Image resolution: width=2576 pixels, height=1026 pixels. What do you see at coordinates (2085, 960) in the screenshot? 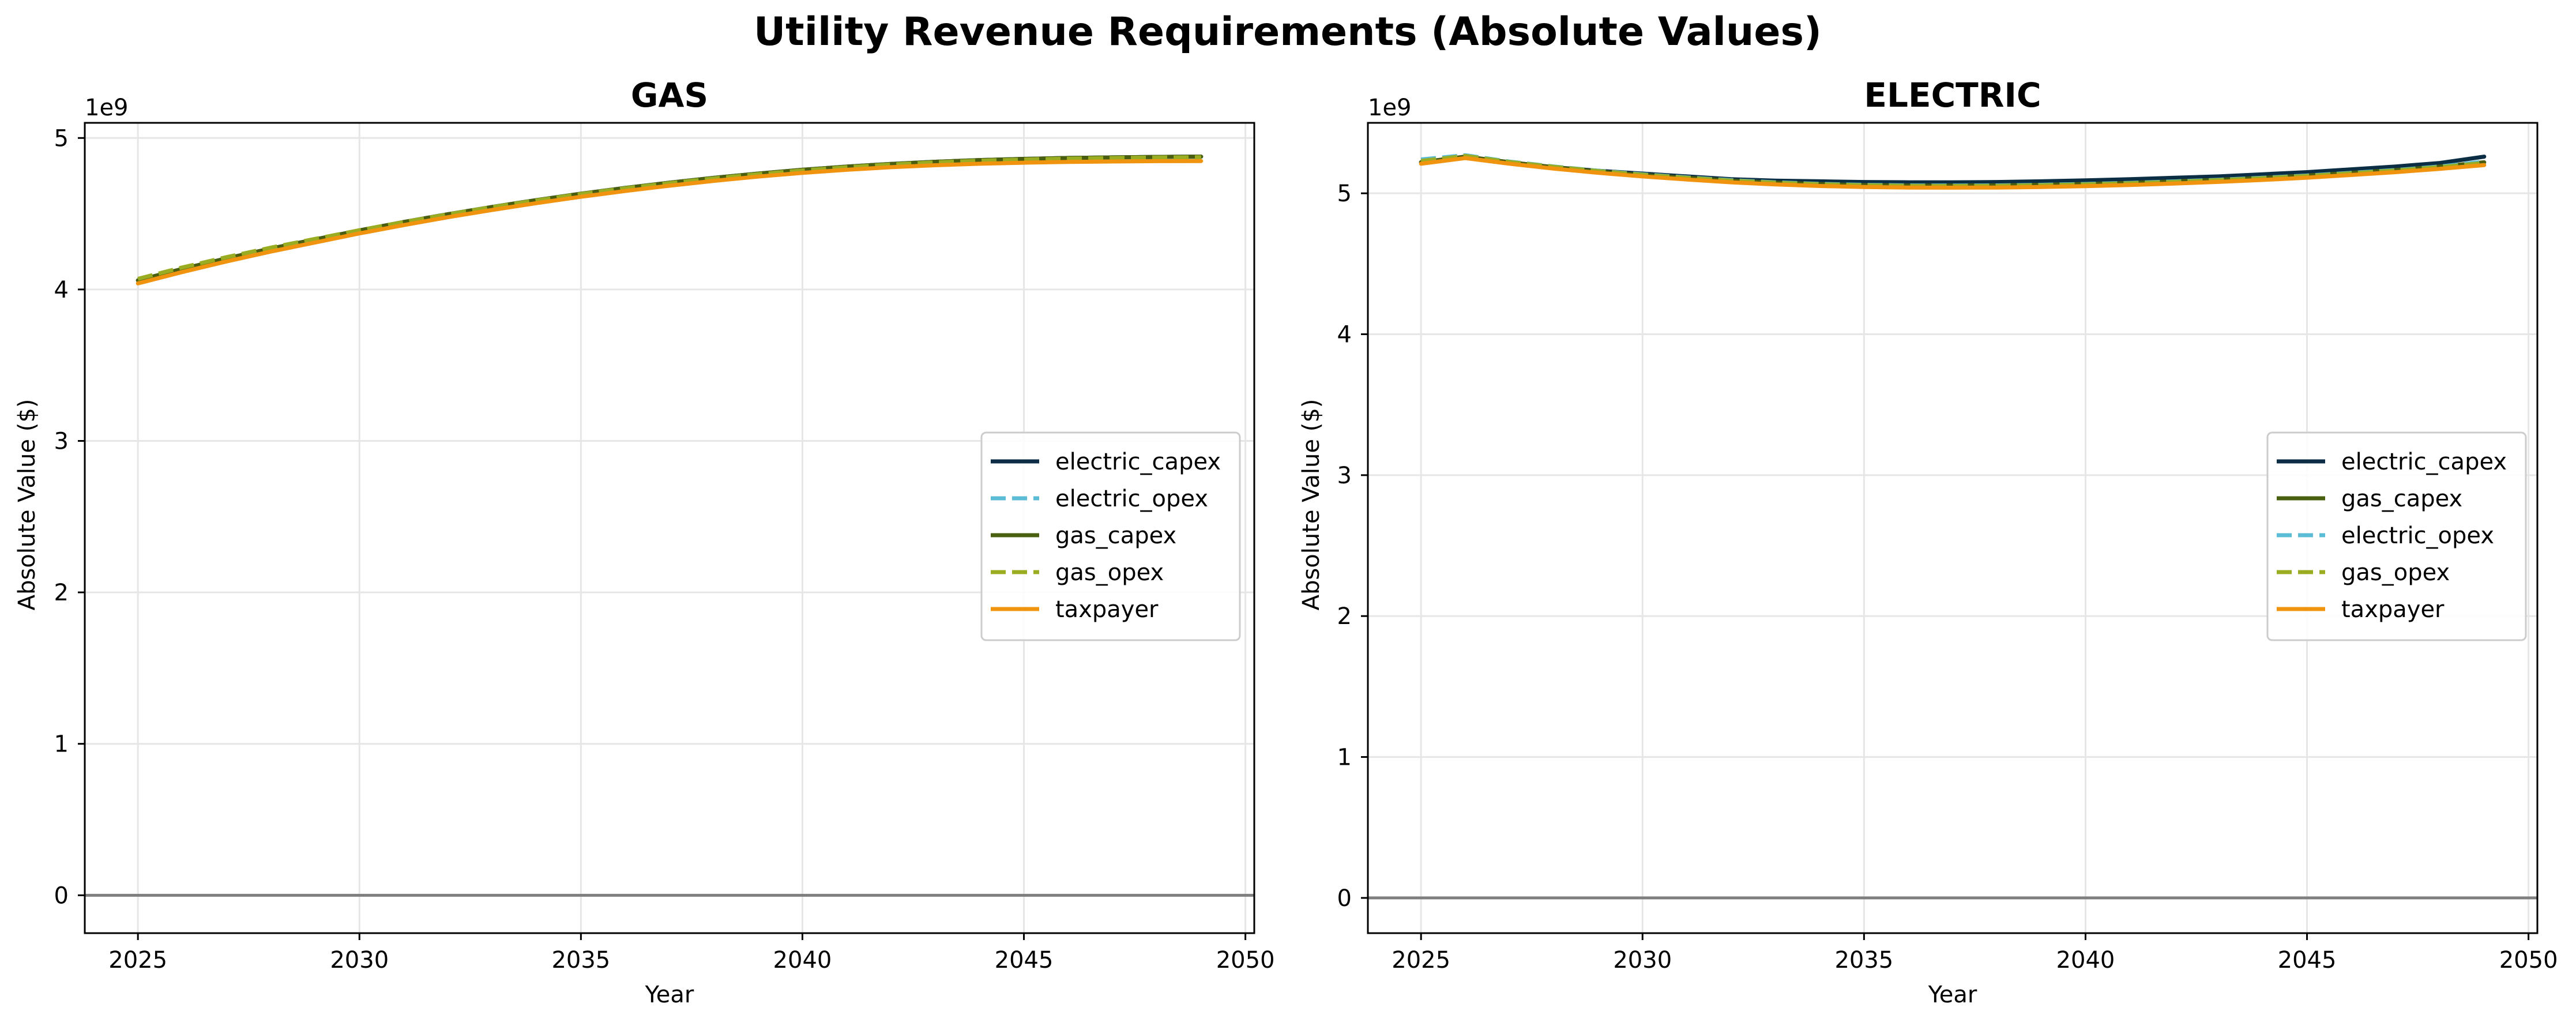
I see `electric-x-tick-label: 2040` at bounding box center [2085, 960].